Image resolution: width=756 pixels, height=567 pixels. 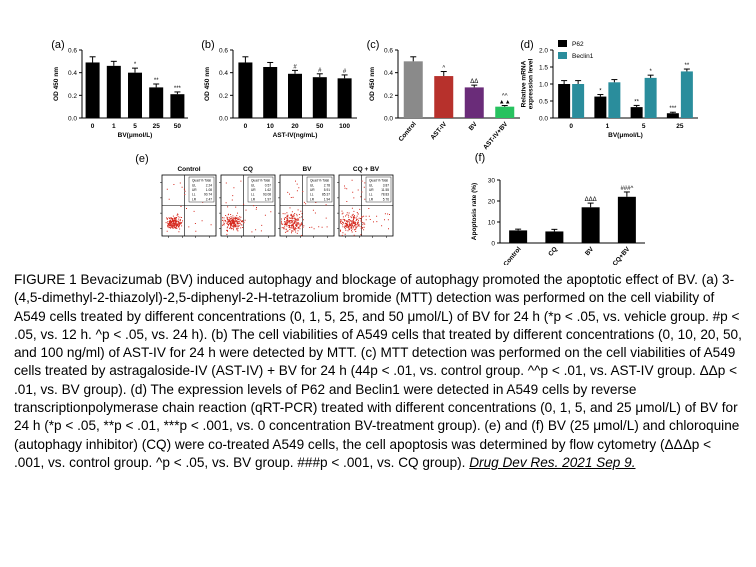 What do you see at coordinates (271, 126) in the screenshot?
I see `x-tick-label: 10` at bounding box center [271, 126].